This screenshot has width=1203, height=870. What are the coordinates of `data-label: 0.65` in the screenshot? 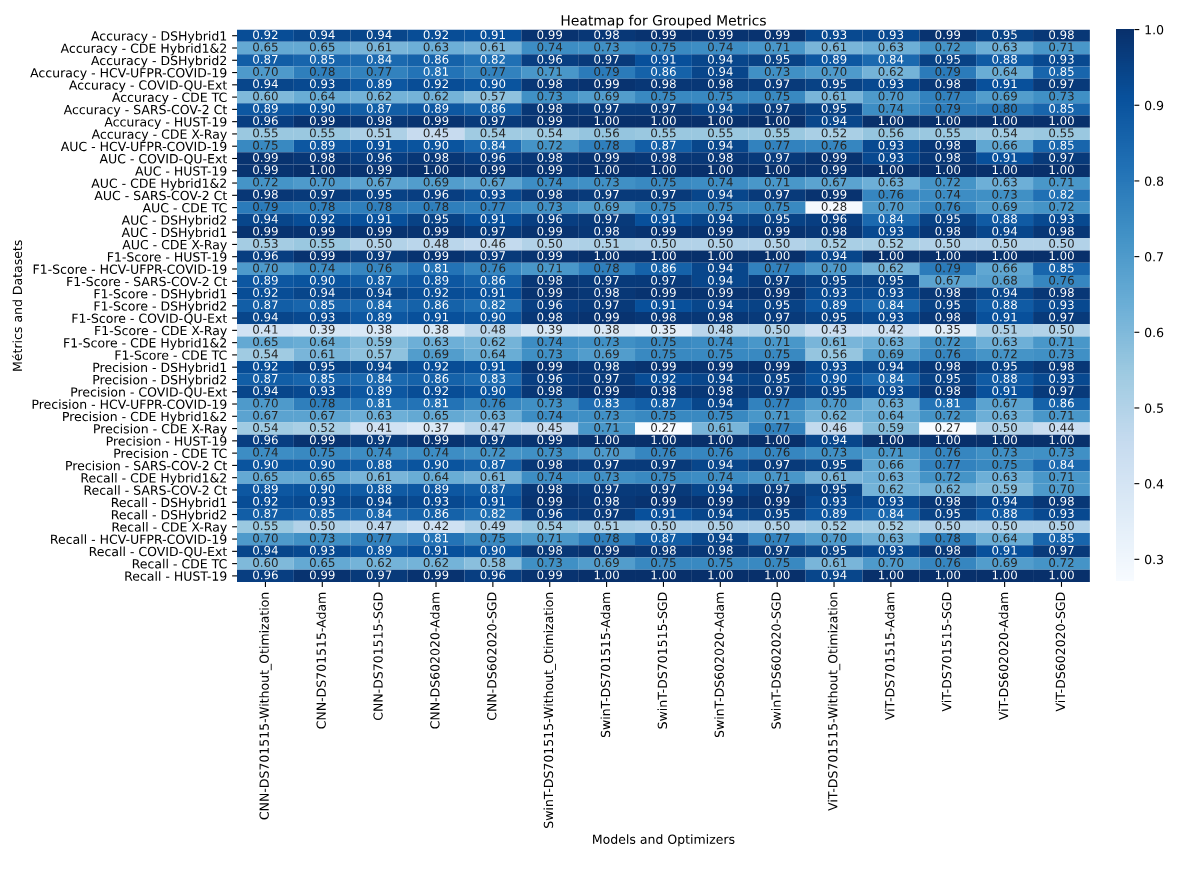 It's located at (322, 477).